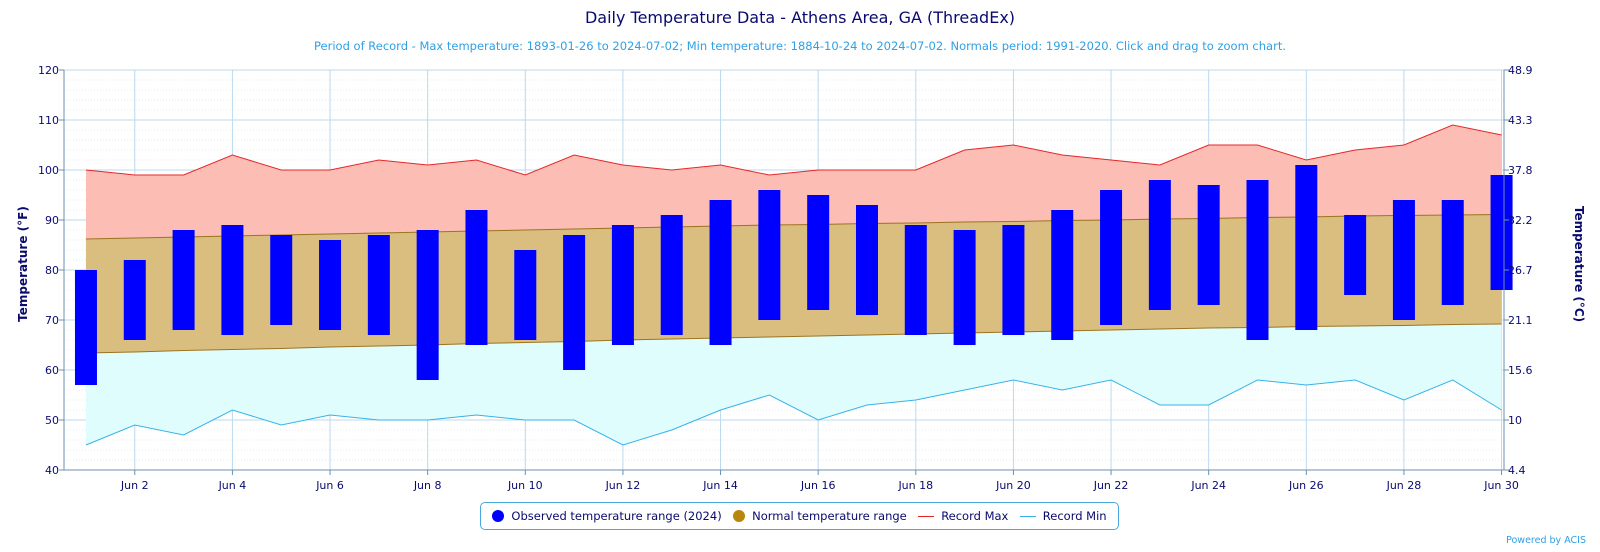 This screenshot has width=1600, height=552. I want to click on y-tick-label-right: 4.4, so click(1517, 470).